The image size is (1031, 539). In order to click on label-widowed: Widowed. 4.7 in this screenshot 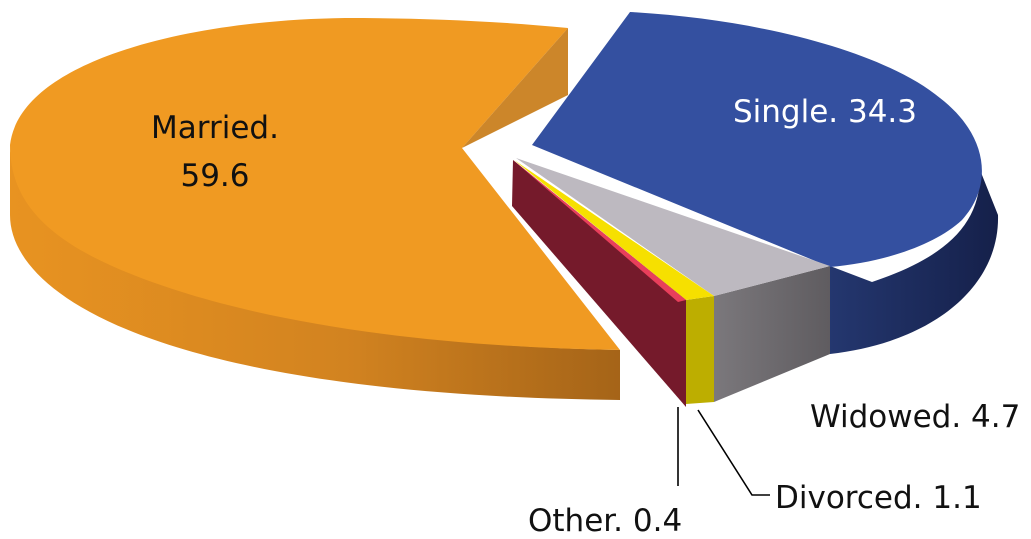, I will do `click(915, 417)`.